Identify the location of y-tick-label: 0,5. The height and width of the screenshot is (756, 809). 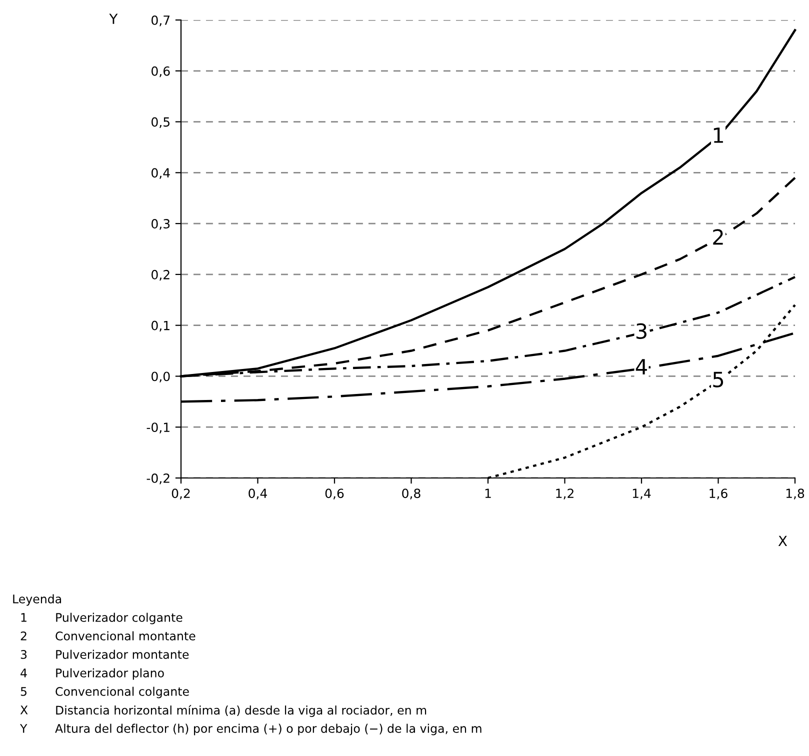
(161, 122).